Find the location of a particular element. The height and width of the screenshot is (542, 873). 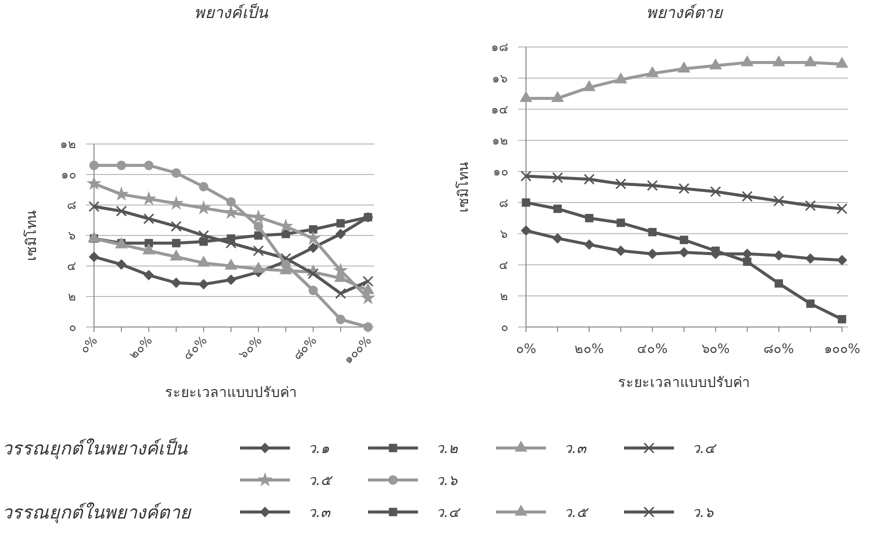

legend-title: วรรณยุกต์ในพยางค์เป็น is located at coordinates (95, 448).